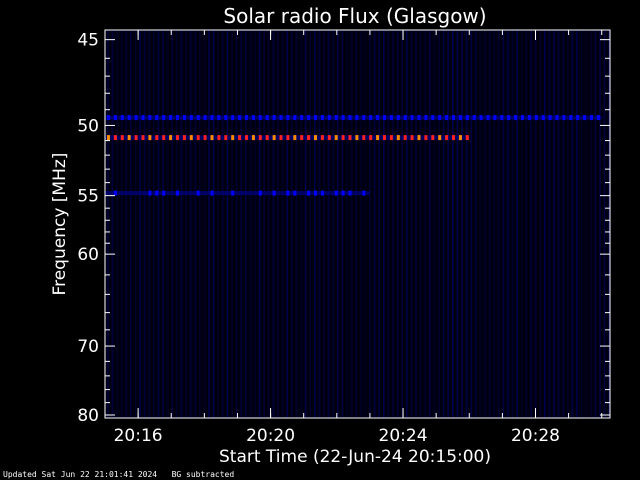 The image size is (640, 480). I want to click on x-tick-label: 20:24, so click(403, 436).